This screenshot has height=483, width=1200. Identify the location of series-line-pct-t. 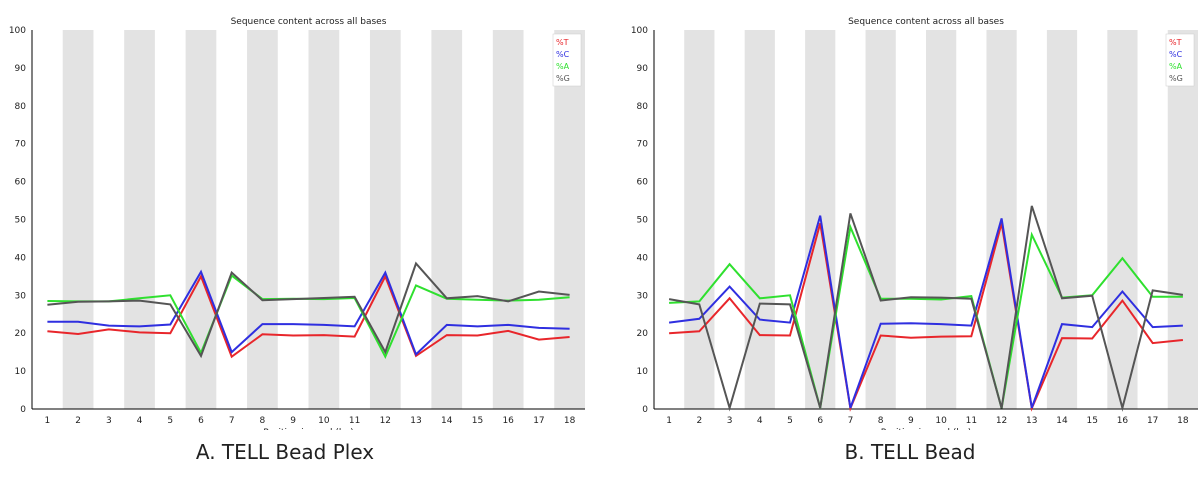
(308, 316).